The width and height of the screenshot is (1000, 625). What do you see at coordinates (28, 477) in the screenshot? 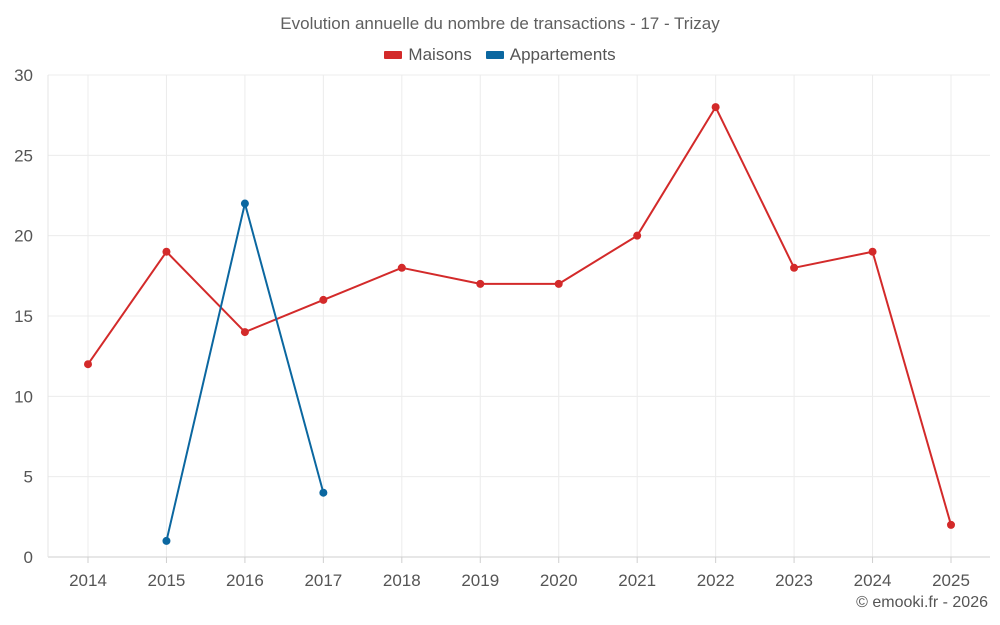
I see `y-tick-label: 5` at bounding box center [28, 477].